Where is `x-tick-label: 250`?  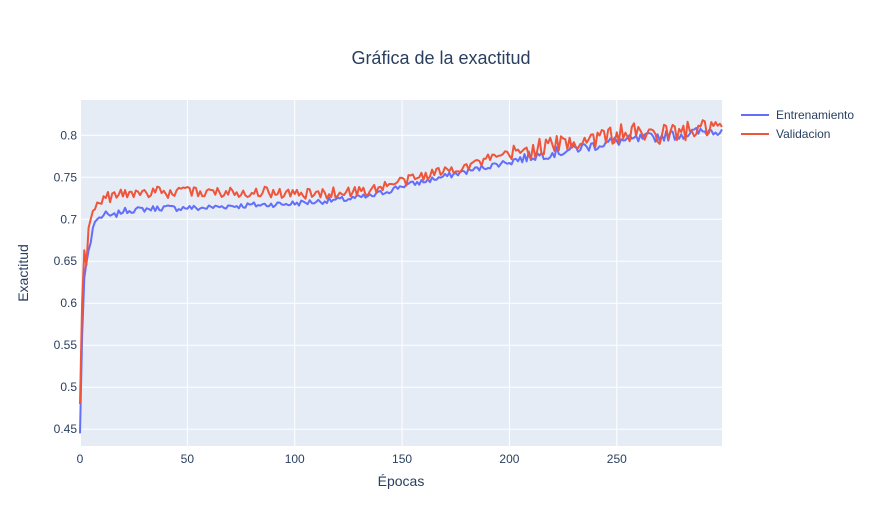
x-tick-label: 250 is located at coordinates (617, 459).